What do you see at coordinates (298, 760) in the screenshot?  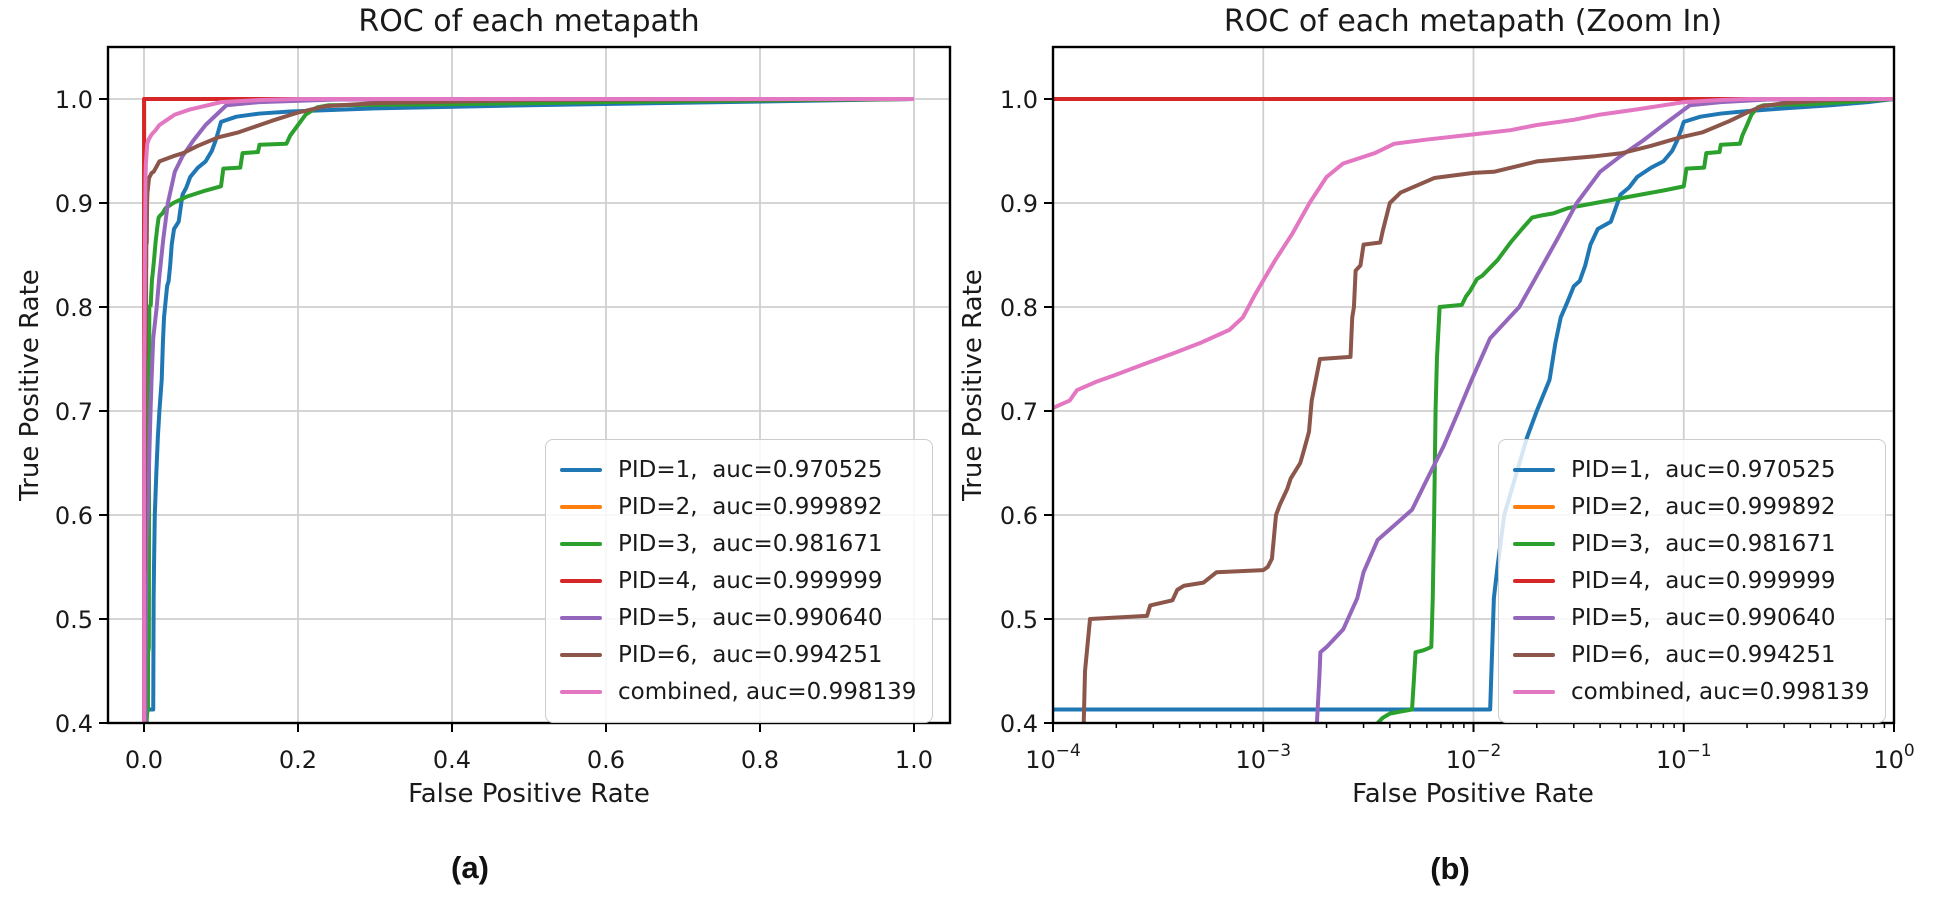 I see `x-tick-label: 0.2` at bounding box center [298, 760].